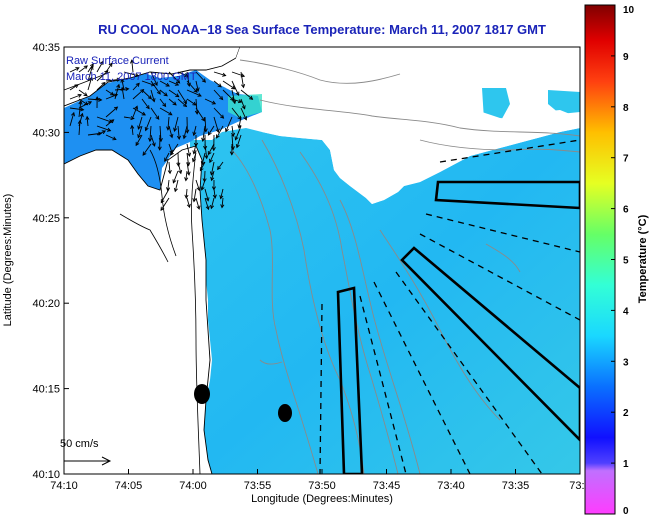 The image size is (651, 519). I want to click on colorbar-tick-label: 1, so click(626, 464).